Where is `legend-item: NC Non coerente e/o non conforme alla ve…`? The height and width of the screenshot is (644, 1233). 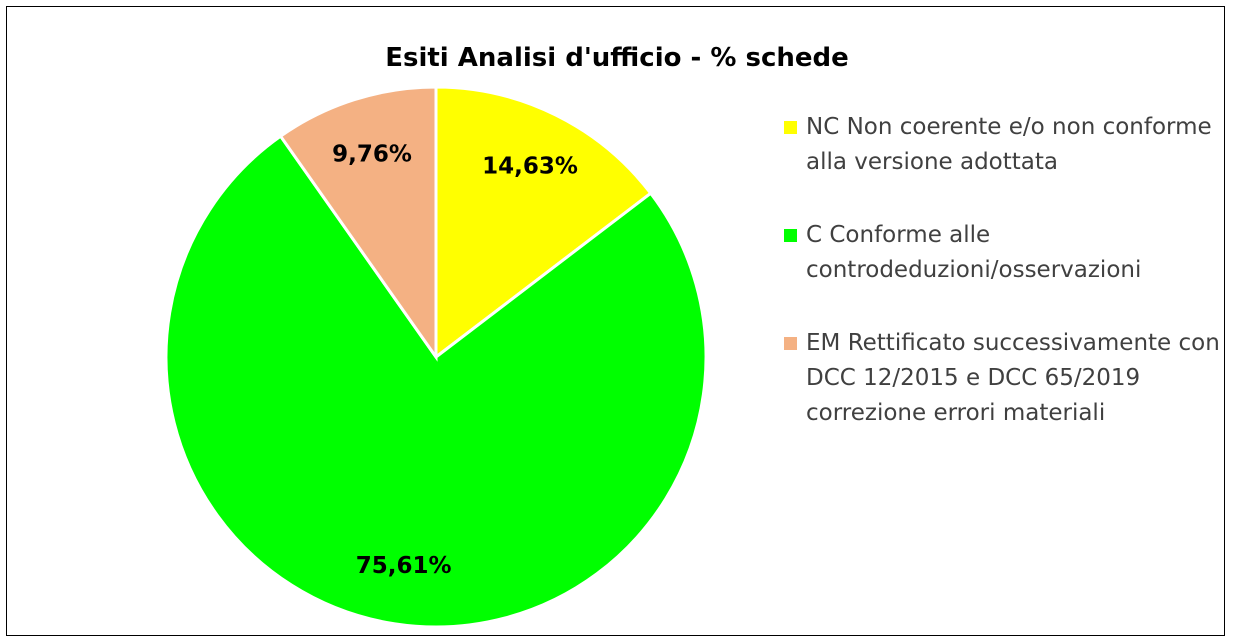 legend-item: NC Non coerente e/o non conforme alla ve… is located at coordinates (1004, 145).